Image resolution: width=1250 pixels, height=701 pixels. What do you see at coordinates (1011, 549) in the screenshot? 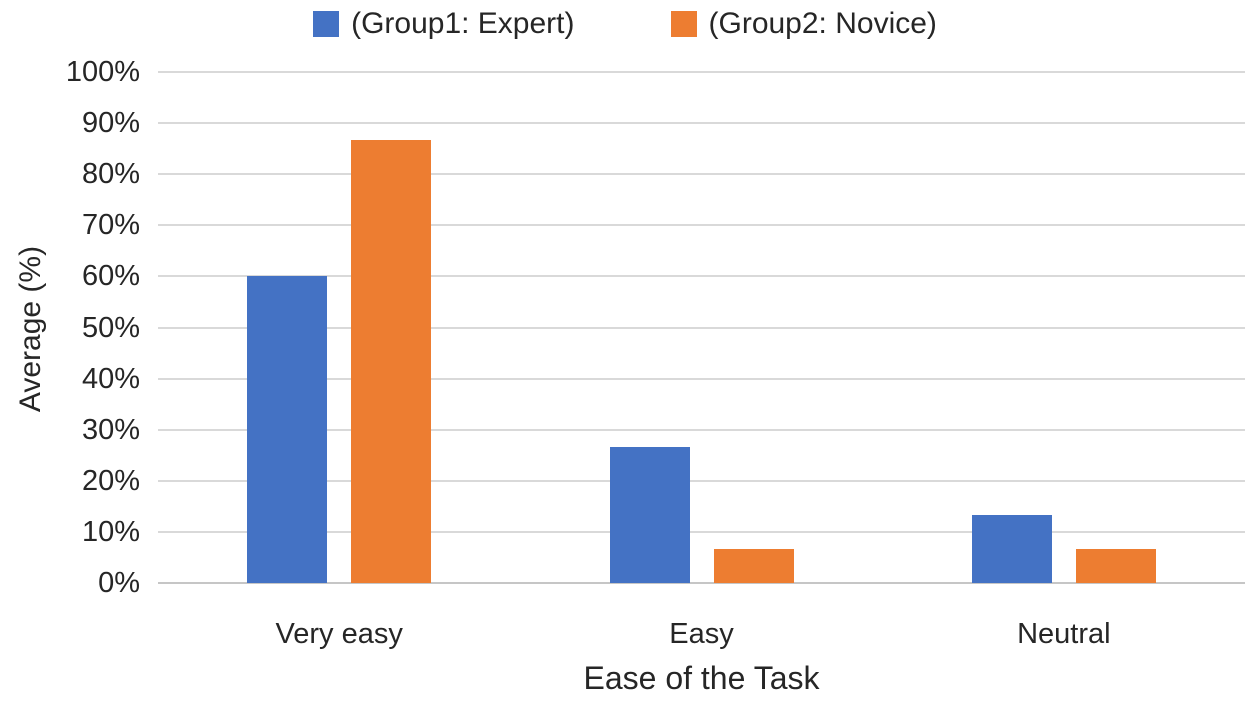
I see `bar-series1-neutral` at bounding box center [1011, 549].